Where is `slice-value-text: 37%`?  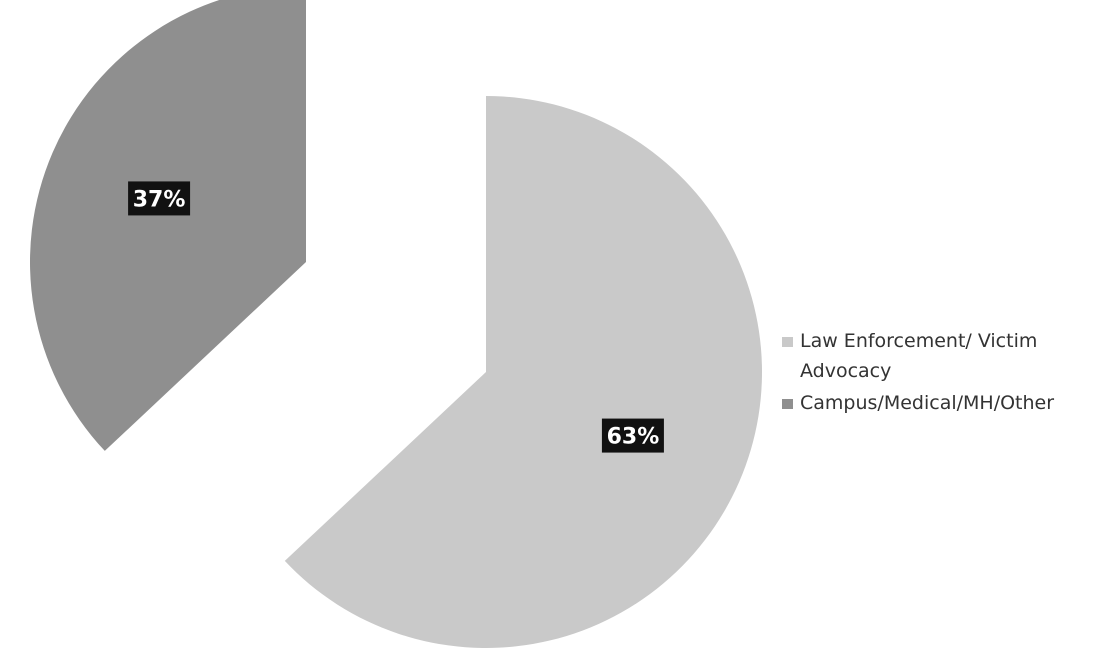 slice-value-text: 37% is located at coordinates (159, 199).